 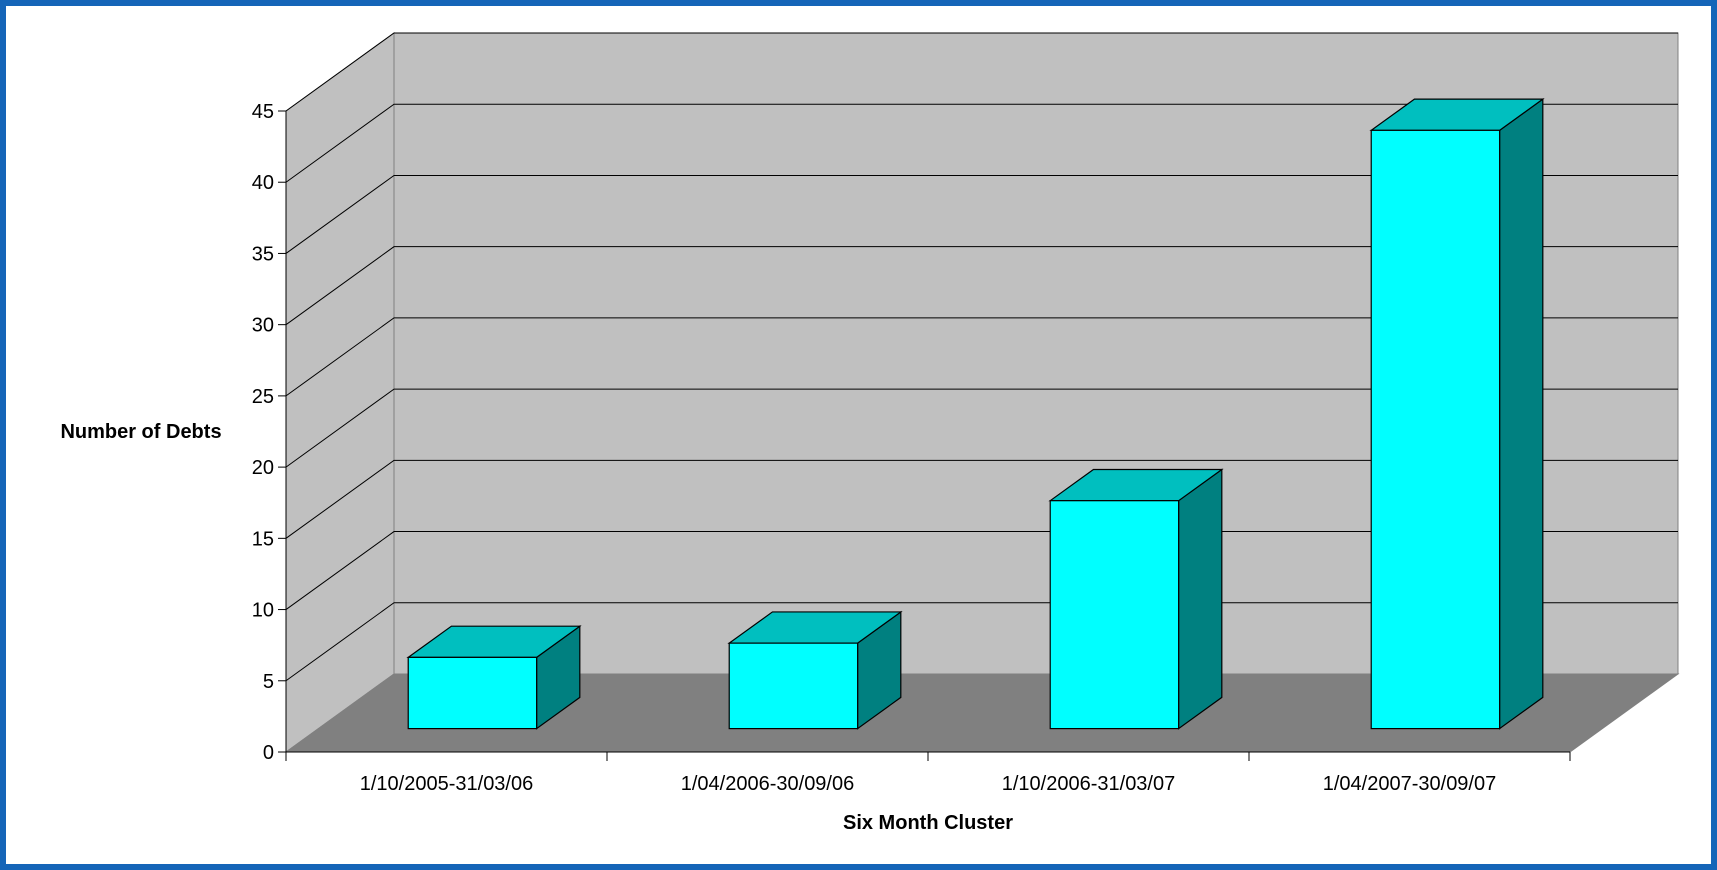 What do you see at coordinates (928, 823) in the screenshot?
I see `x-axis-title: Six Month Cluster` at bounding box center [928, 823].